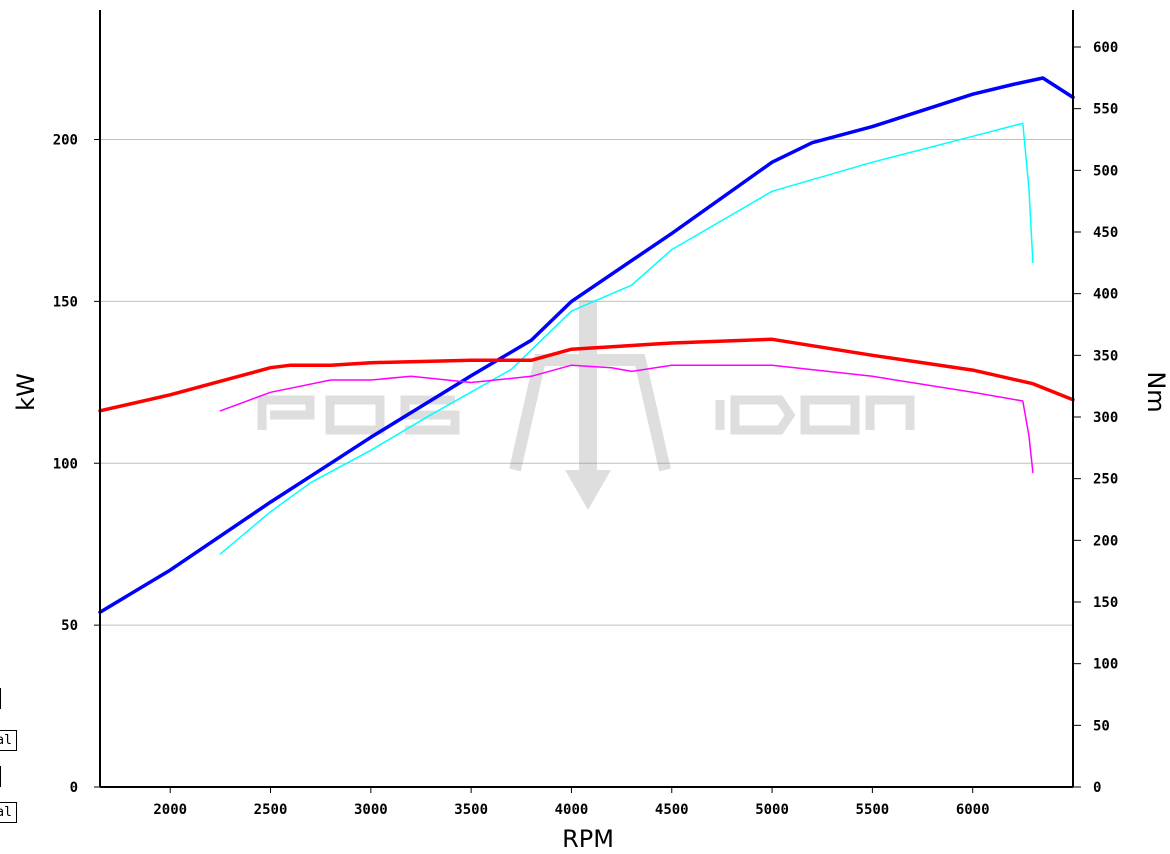 The image size is (1170, 854). Describe the element at coordinates (271, 810) in the screenshot. I see `x-tick-label: 2500` at that location.